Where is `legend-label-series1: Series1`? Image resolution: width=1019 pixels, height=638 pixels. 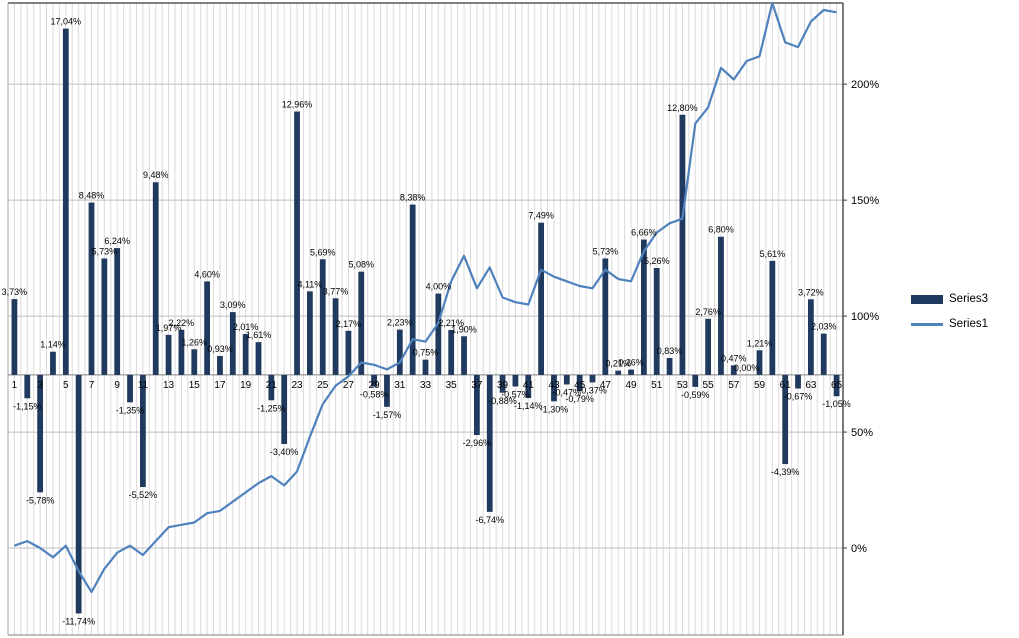 legend-label-series1: Series1 is located at coordinates (968, 324).